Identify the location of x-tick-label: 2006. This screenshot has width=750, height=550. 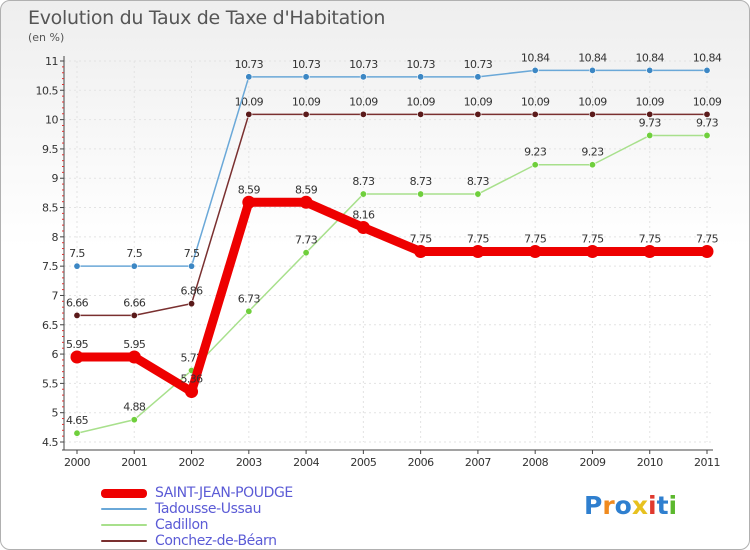
(421, 462).